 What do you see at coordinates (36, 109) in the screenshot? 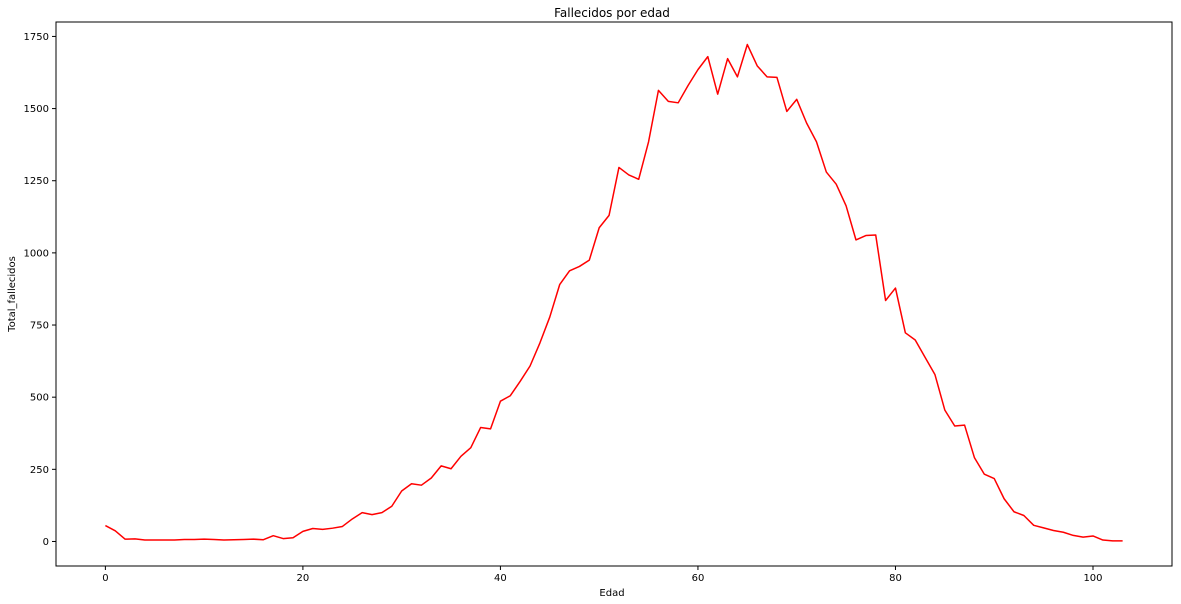
I see `y-tick-label: 1500` at bounding box center [36, 109].